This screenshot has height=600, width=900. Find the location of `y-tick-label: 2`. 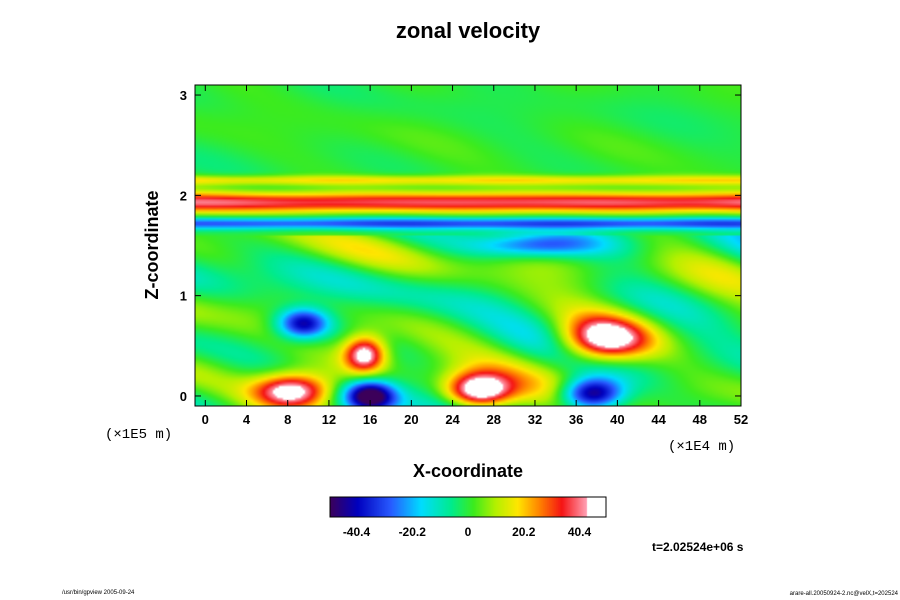

y-tick-label: 2 is located at coordinates (183, 195).